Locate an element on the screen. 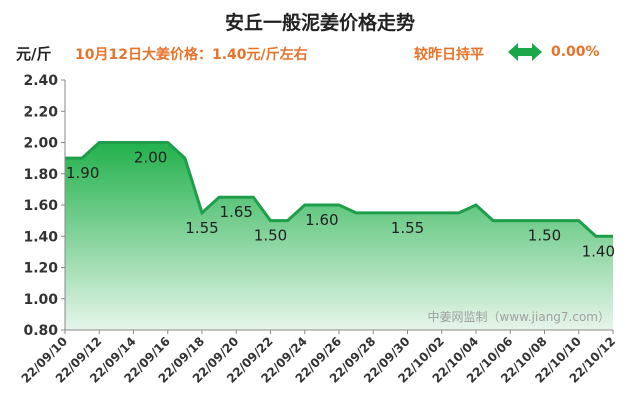 The height and width of the screenshot is (410, 640). data-label: 2.00 is located at coordinates (150, 158).